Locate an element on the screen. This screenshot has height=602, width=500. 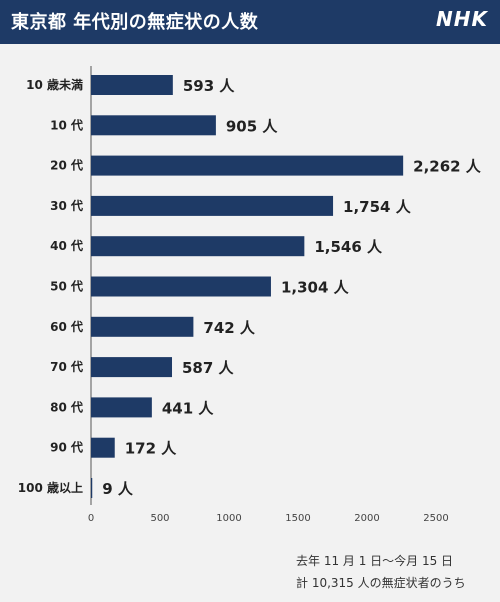
x-tick-label: 1500 is located at coordinates (297, 518).